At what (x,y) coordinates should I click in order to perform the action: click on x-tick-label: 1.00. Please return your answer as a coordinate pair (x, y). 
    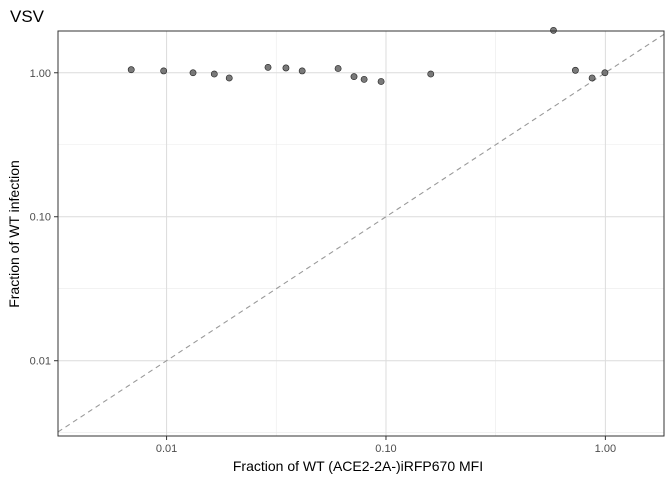
    Looking at the image, I should click on (605, 449).